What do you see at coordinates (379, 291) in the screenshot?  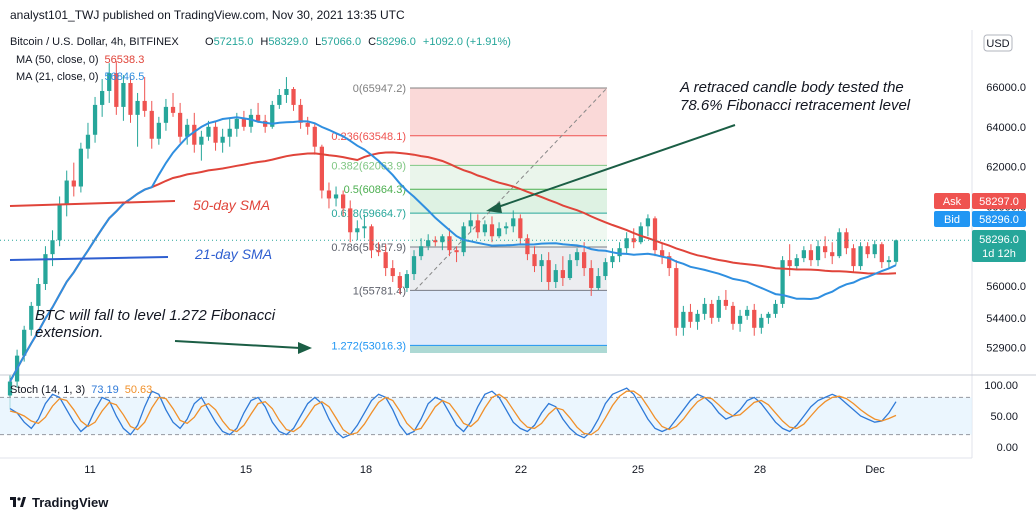 I see `fib-level-label: 1(55781.4)` at bounding box center [379, 291].